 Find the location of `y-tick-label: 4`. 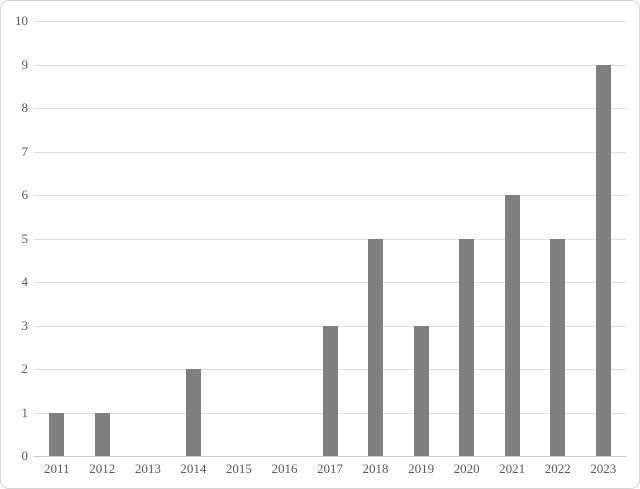

y-tick-label: 4 is located at coordinates (25, 281).